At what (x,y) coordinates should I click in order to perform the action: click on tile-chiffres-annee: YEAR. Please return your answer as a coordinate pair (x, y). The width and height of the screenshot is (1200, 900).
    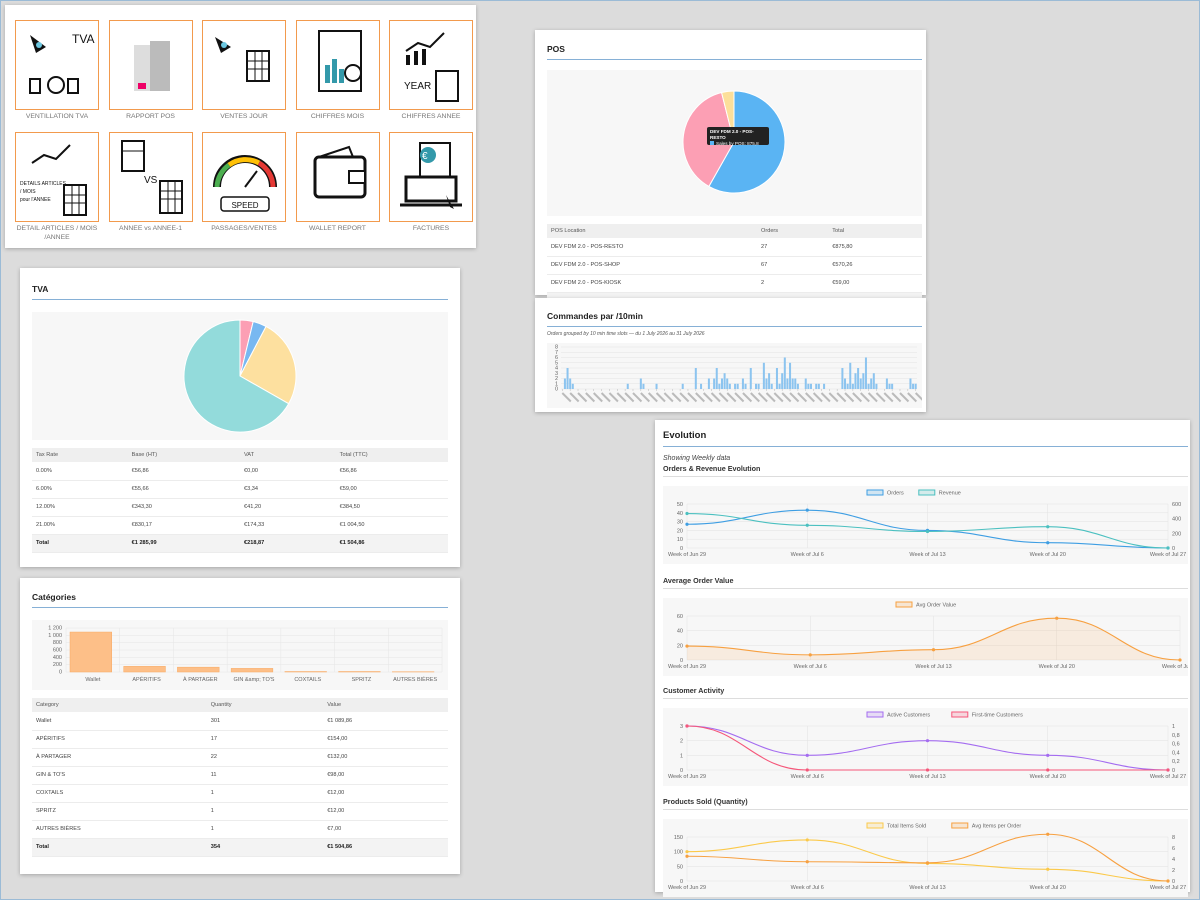
    Looking at the image, I should click on (431, 65).